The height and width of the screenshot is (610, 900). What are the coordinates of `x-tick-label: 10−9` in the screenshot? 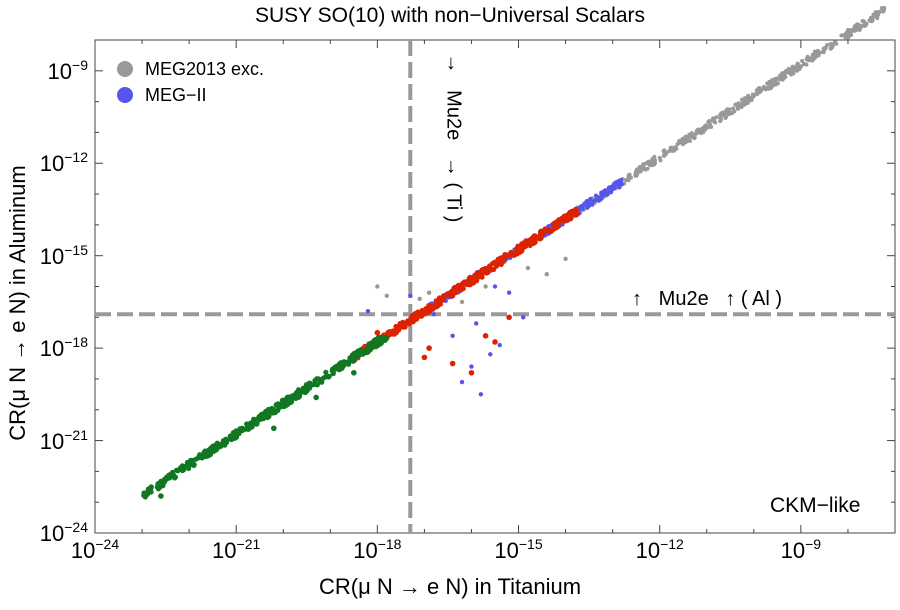 It's located at (801, 550).